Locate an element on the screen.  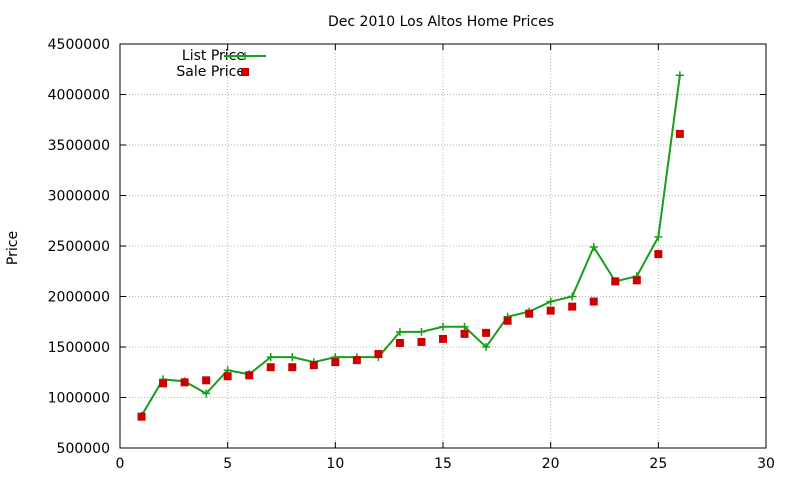
y-tick-label: 4500000 is located at coordinates (79, 45).